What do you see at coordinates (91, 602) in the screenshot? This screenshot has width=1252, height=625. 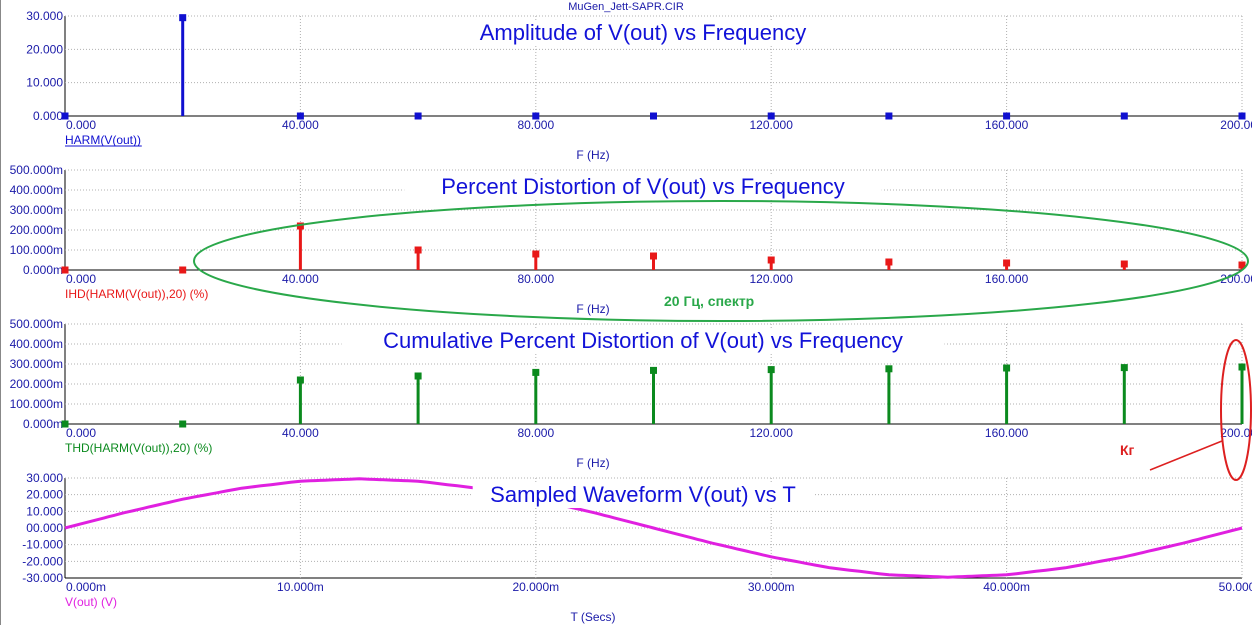 I see `series-label: V(out) (V)` at bounding box center [91, 602].